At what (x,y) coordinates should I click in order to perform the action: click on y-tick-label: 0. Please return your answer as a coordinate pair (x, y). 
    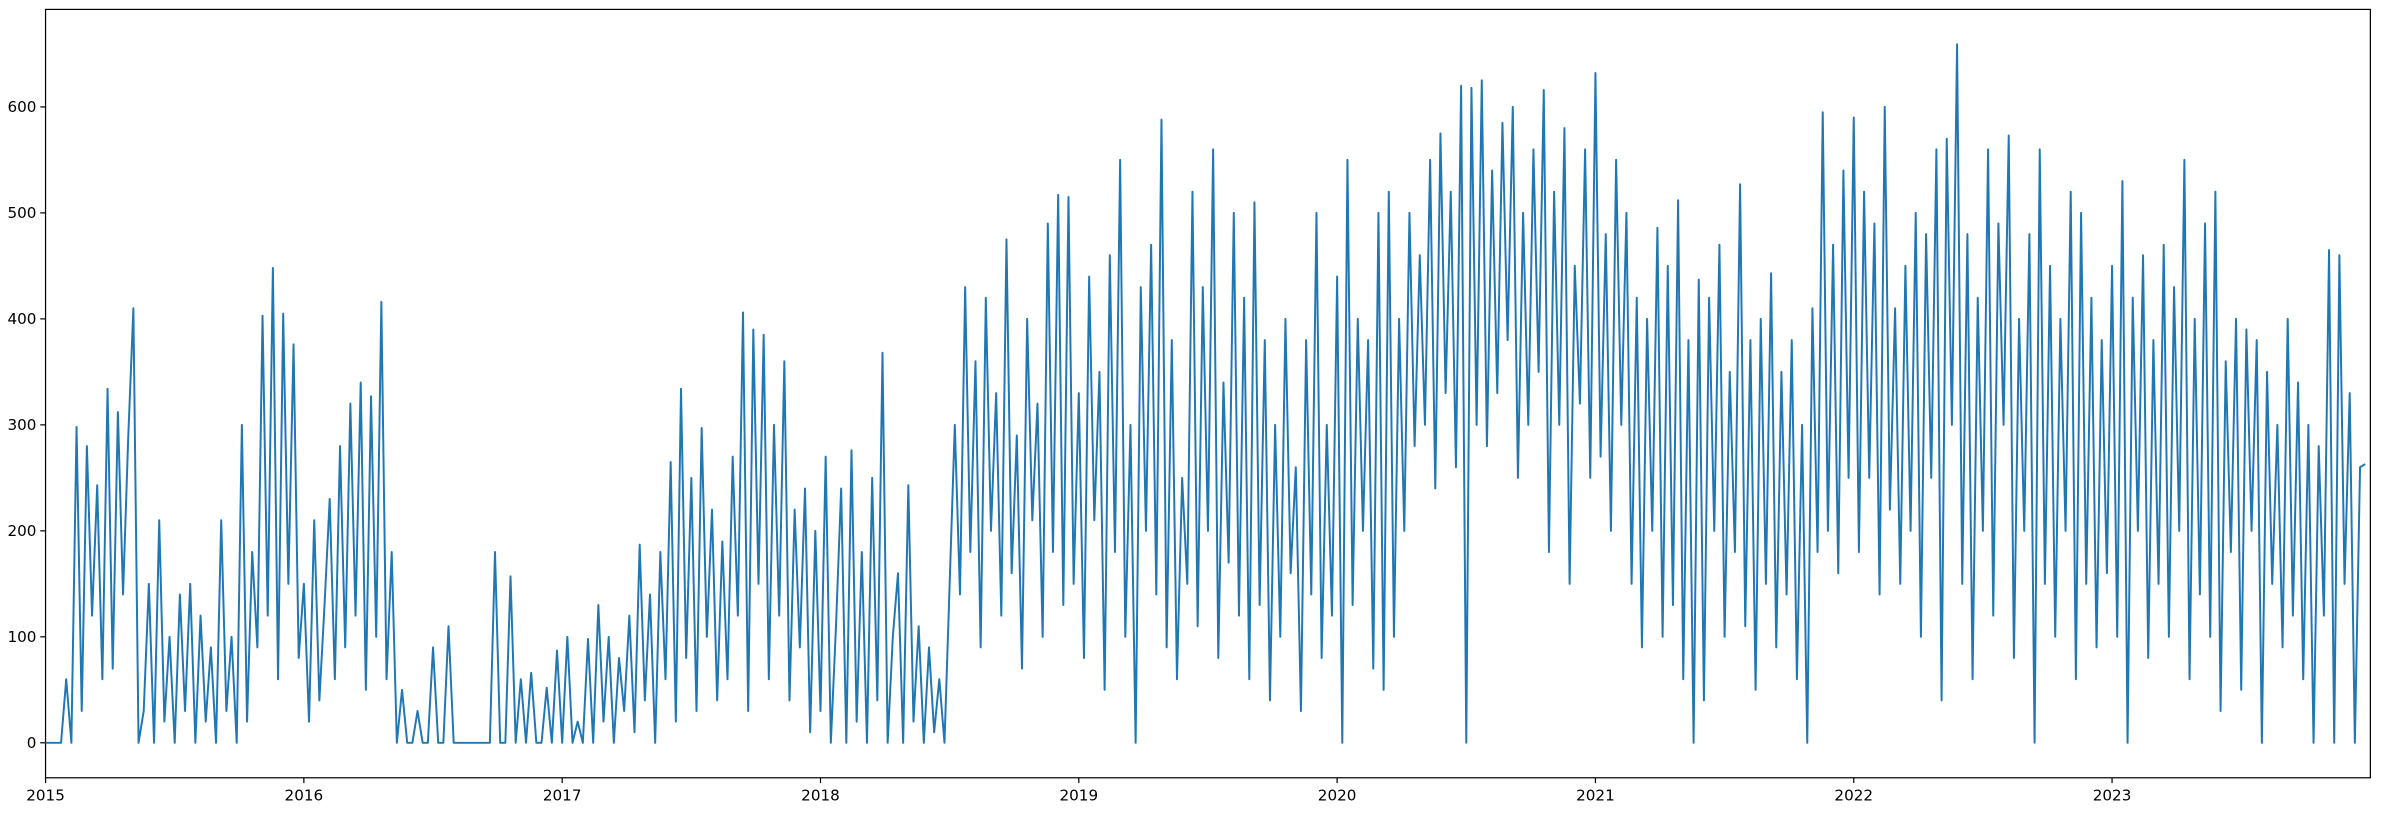
    Looking at the image, I should click on (32, 743).